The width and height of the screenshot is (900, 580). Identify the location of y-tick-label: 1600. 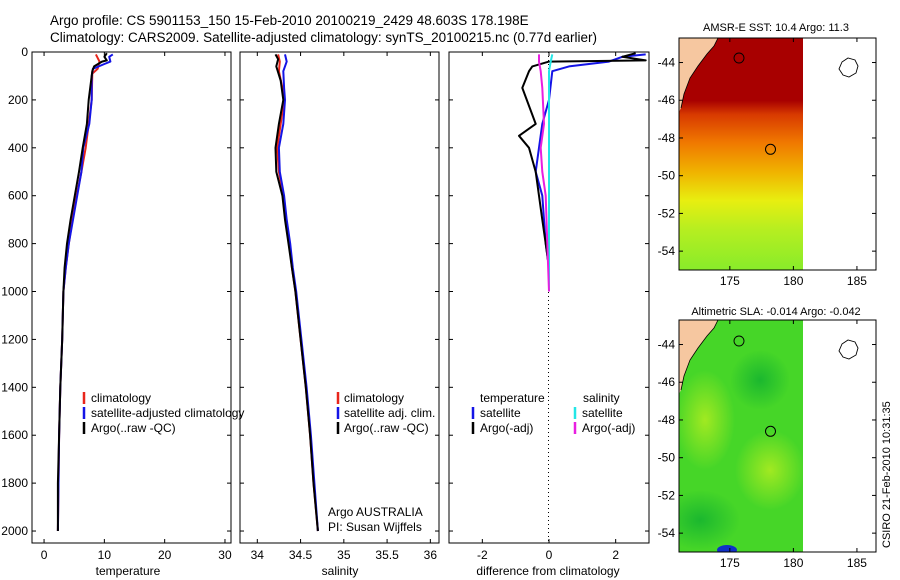
(14, 435).